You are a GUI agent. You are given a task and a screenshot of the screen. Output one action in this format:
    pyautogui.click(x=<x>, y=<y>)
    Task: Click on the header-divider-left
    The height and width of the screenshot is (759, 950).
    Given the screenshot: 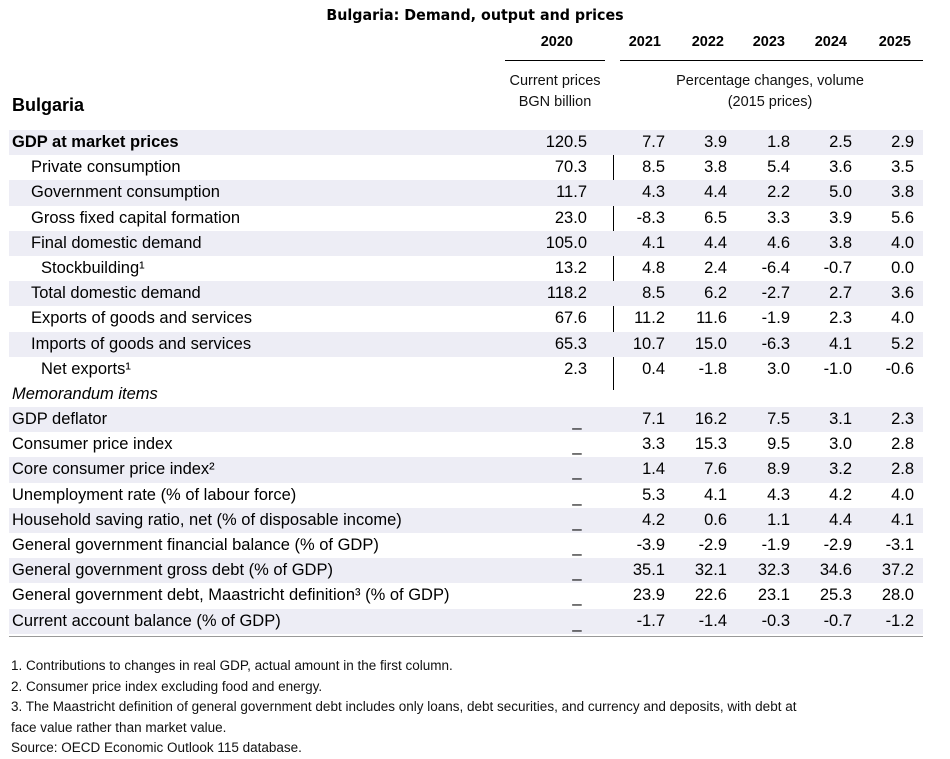 What is the action you would take?
    pyautogui.click(x=555, y=60)
    